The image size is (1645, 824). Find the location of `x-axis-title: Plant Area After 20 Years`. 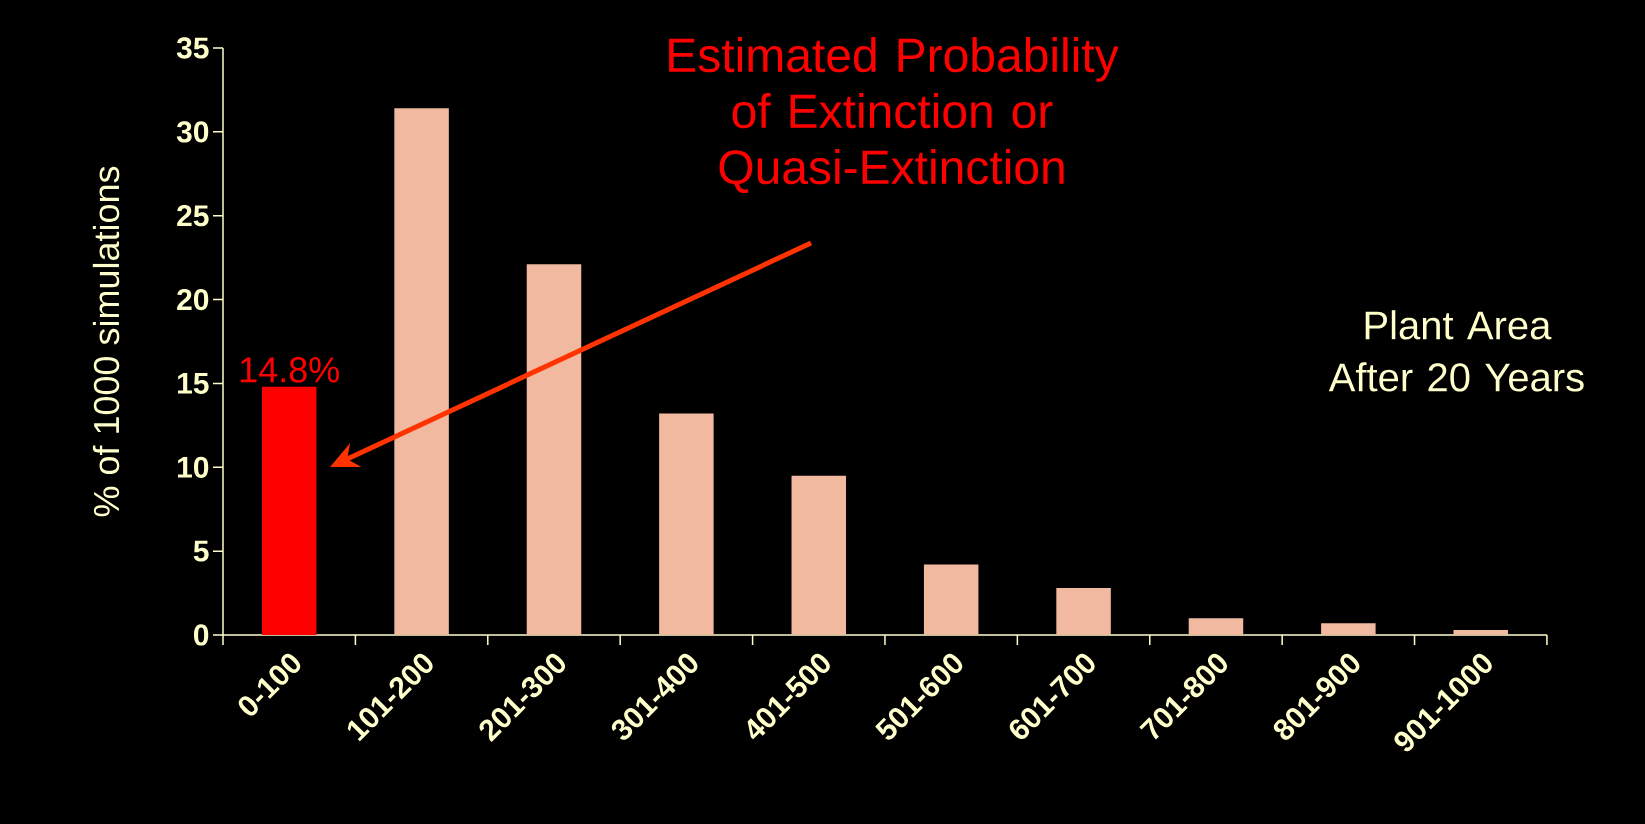

x-axis-title: Plant Area After 20 Years is located at coordinates (1456, 351).